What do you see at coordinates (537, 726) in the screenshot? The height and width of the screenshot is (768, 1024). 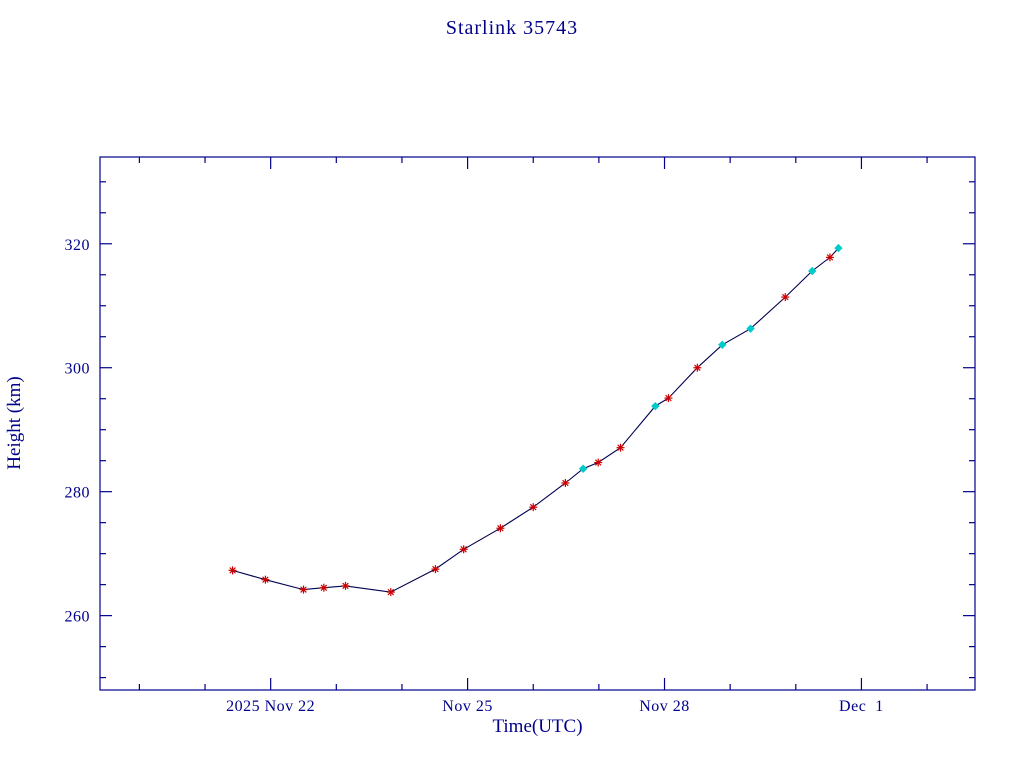 I see `x-axis-label: Time(UTC)` at bounding box center [537, 726].